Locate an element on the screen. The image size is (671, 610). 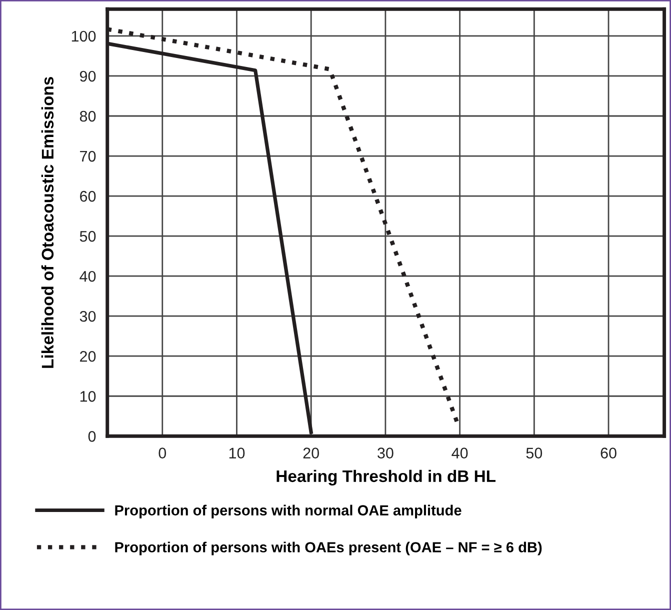
x-tick-label: 0 is located at coordinates (162, 453).